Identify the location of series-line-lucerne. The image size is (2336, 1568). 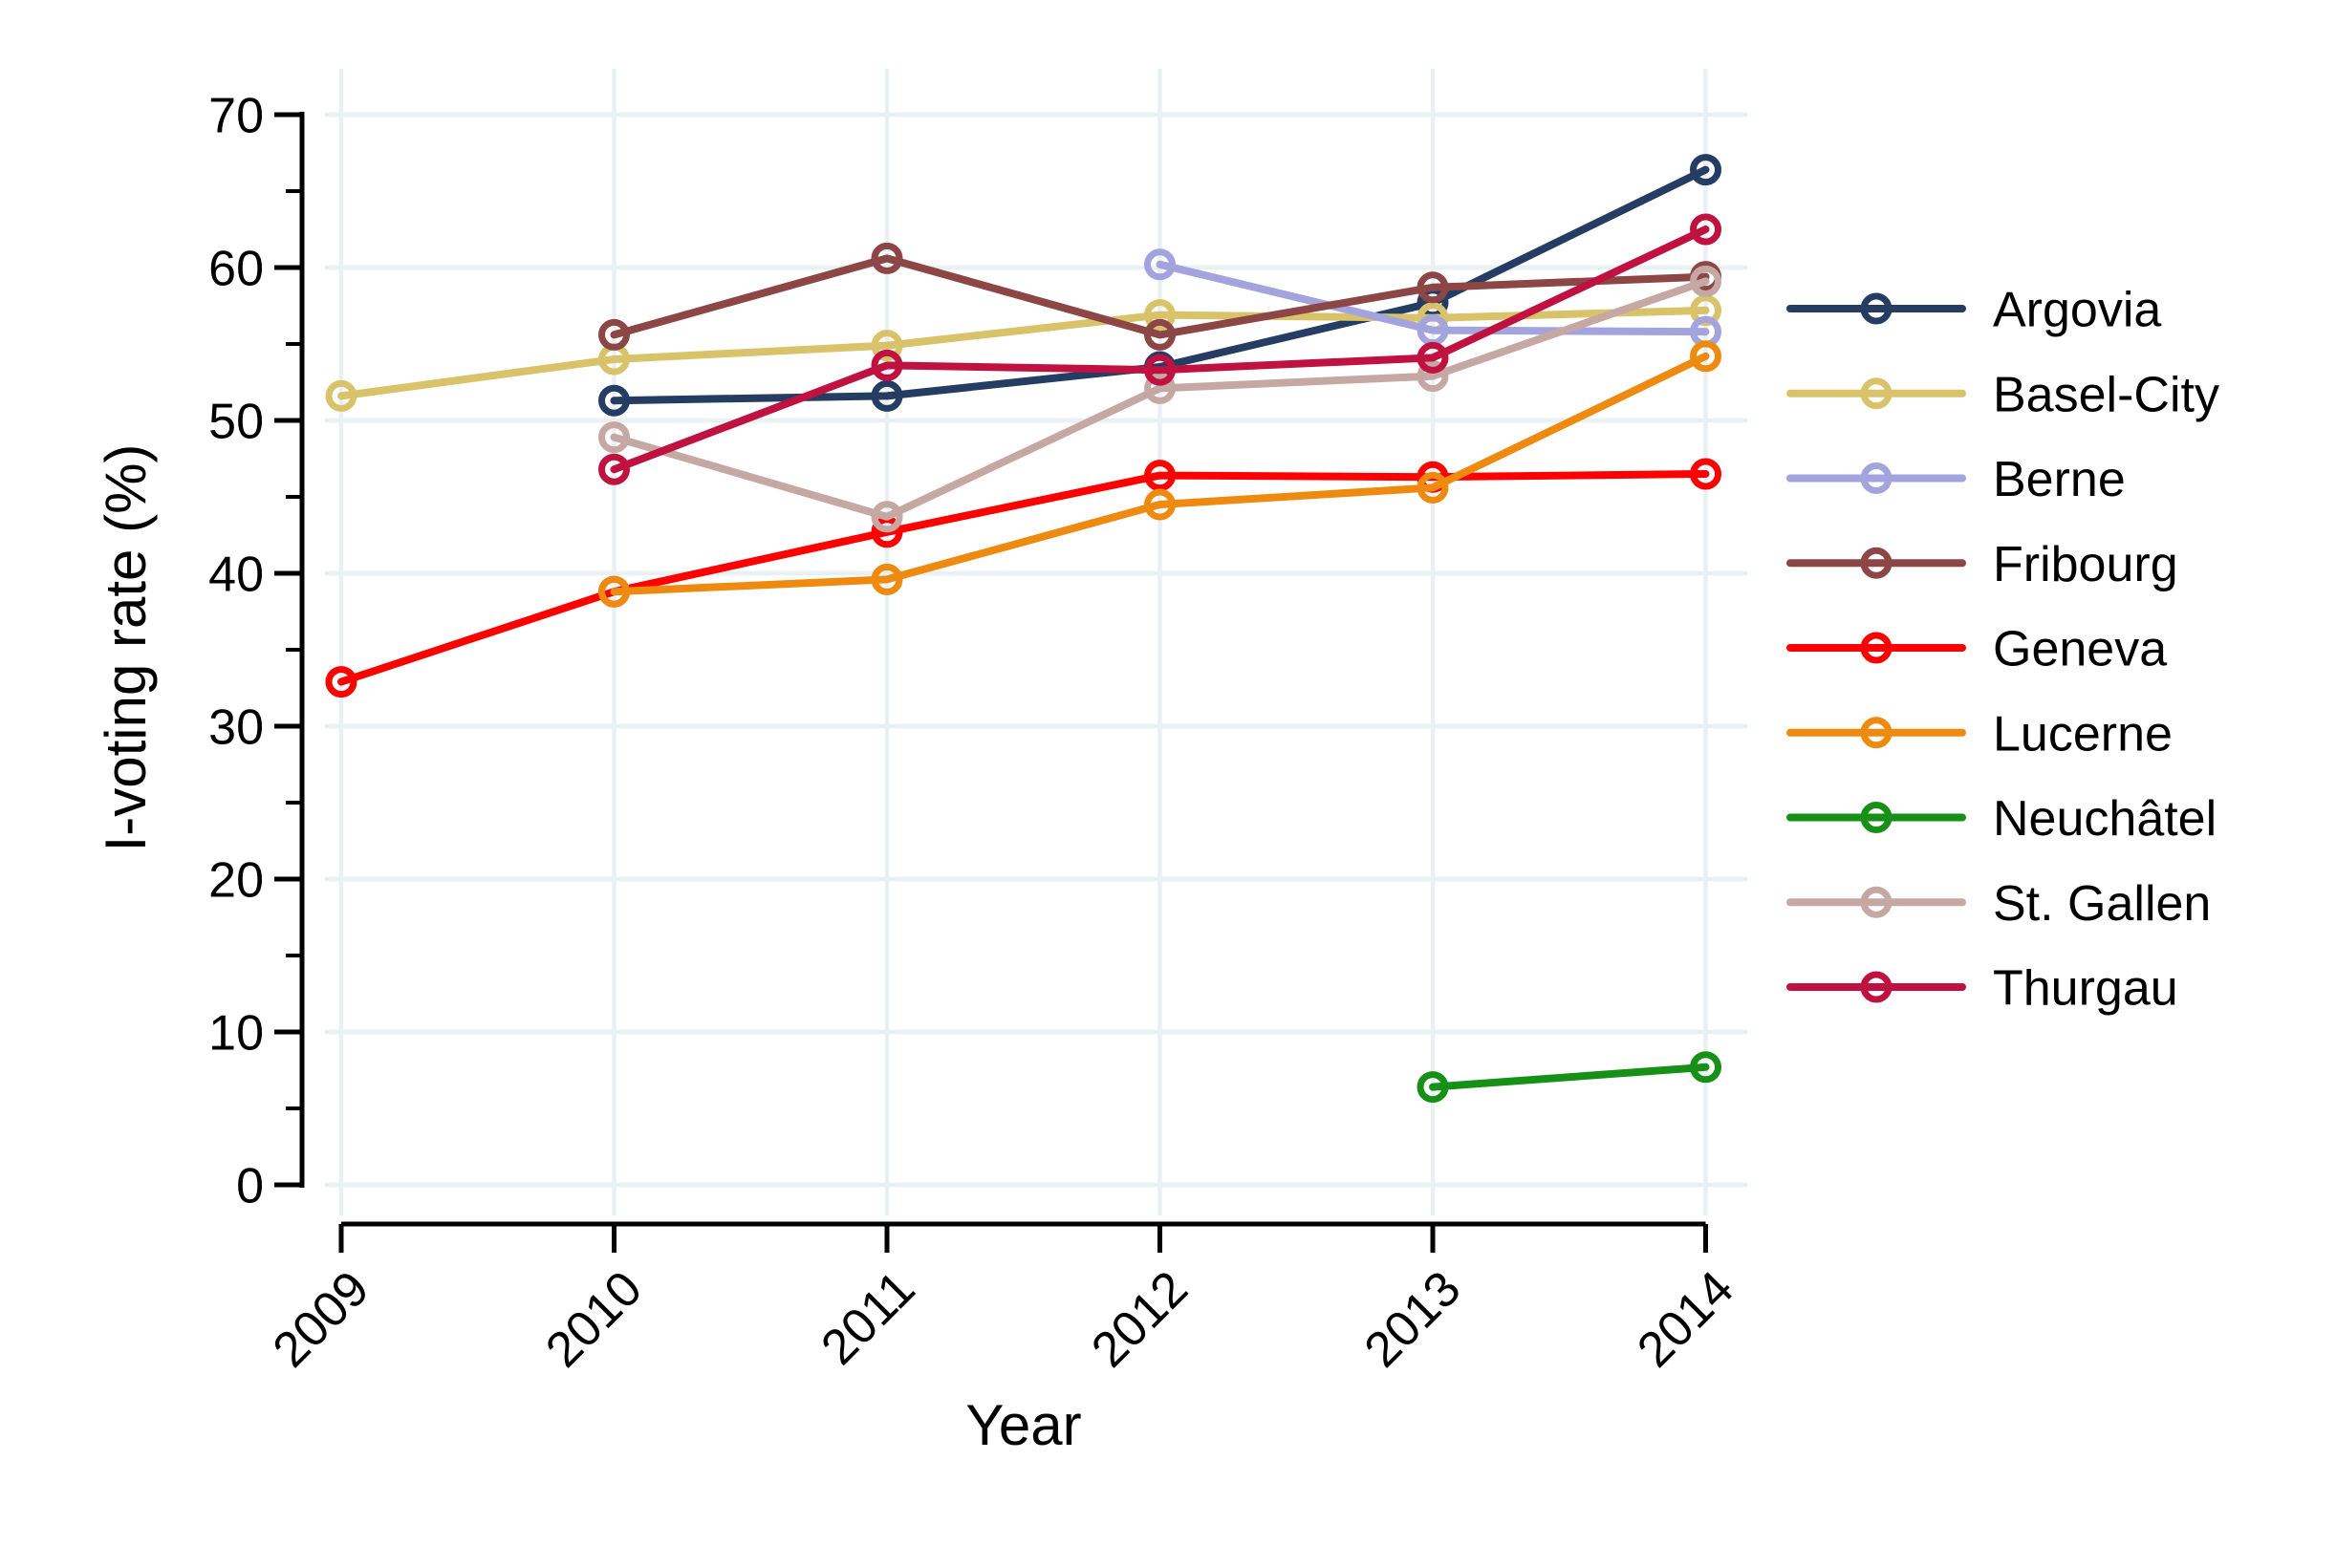
(1160, 474).